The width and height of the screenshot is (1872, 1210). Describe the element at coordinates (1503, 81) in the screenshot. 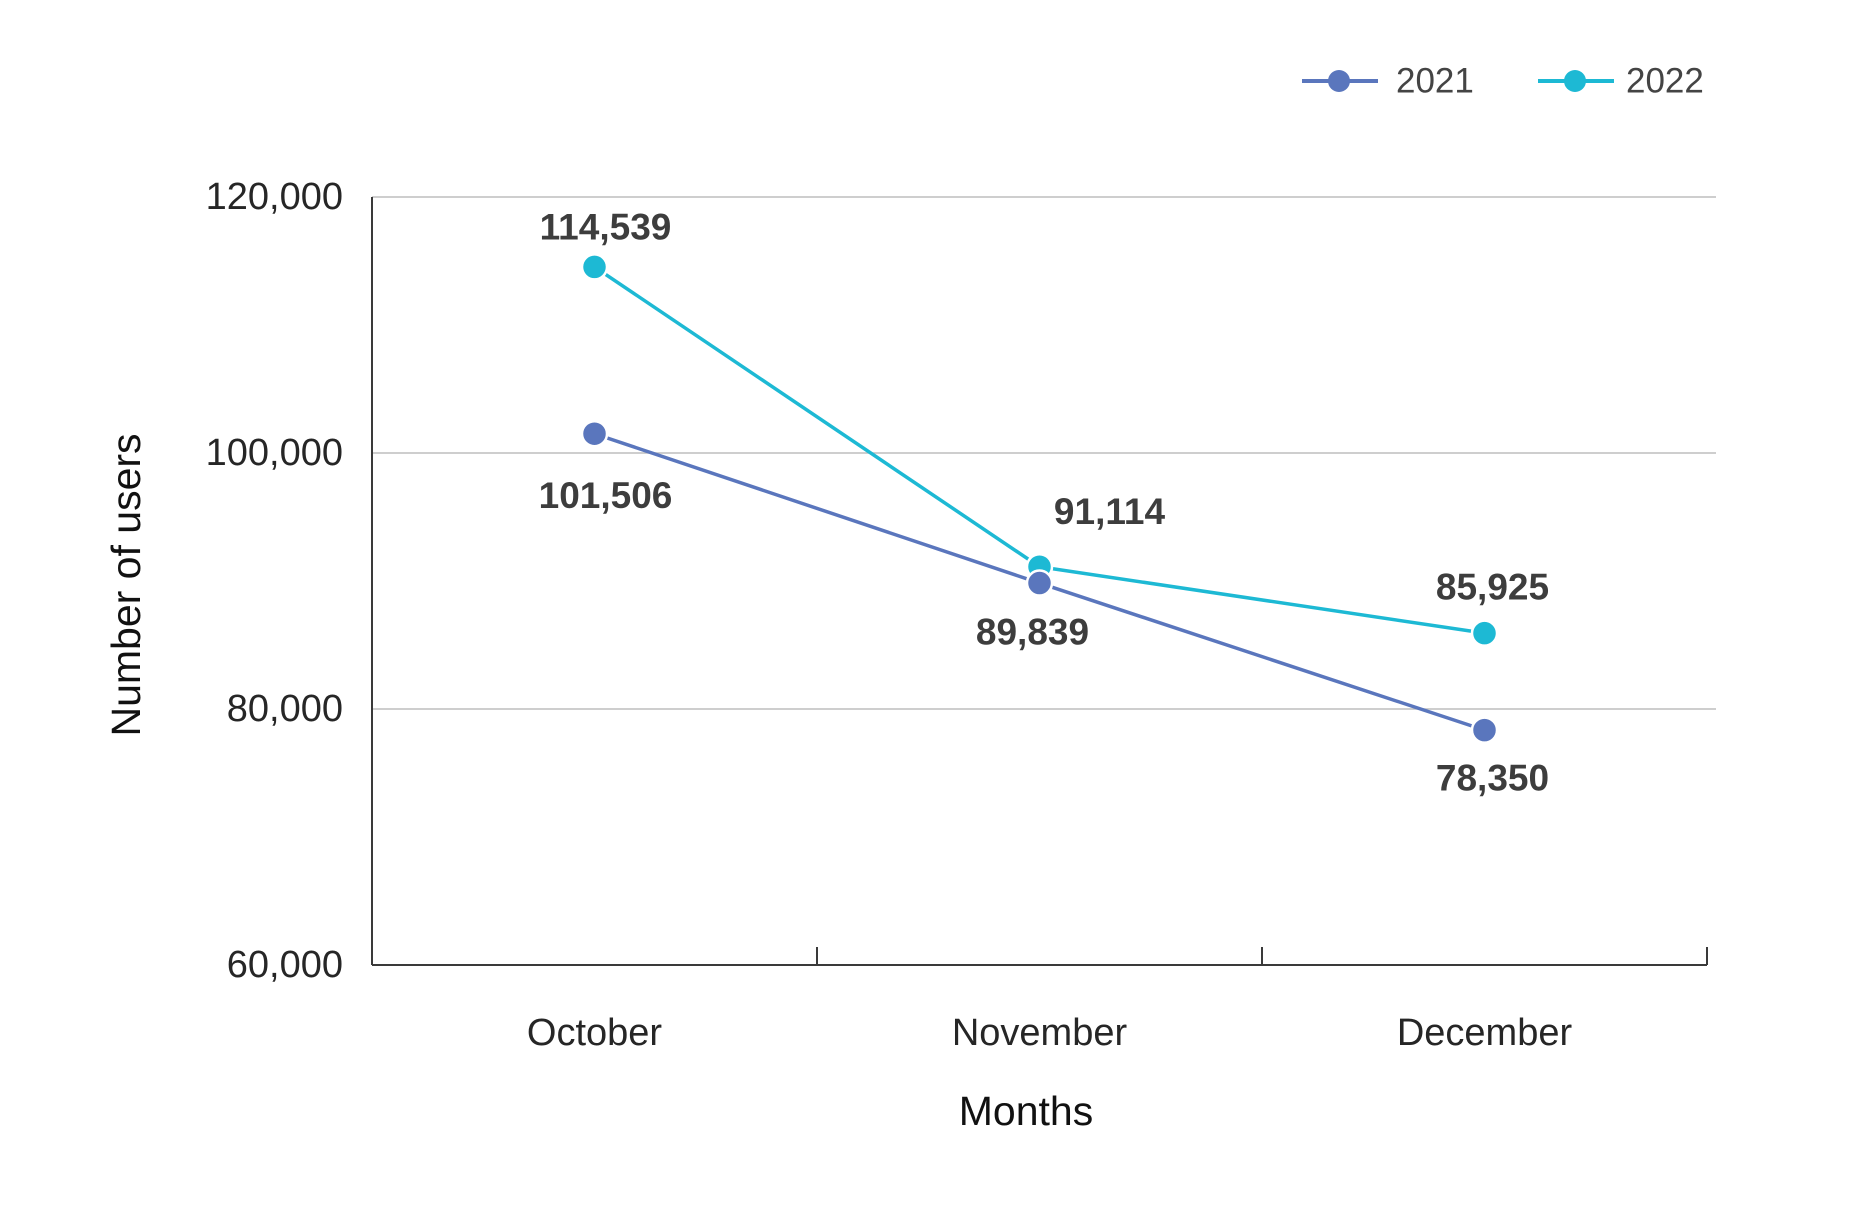

I see `legend: 2021 2022` at that location.